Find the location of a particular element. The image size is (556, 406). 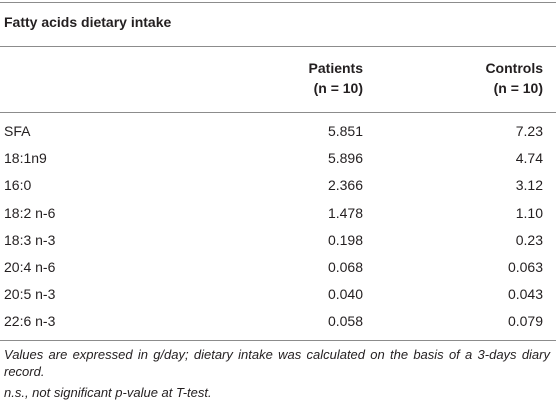

table-cell: 1.10 is located at coordinates (529, 212).